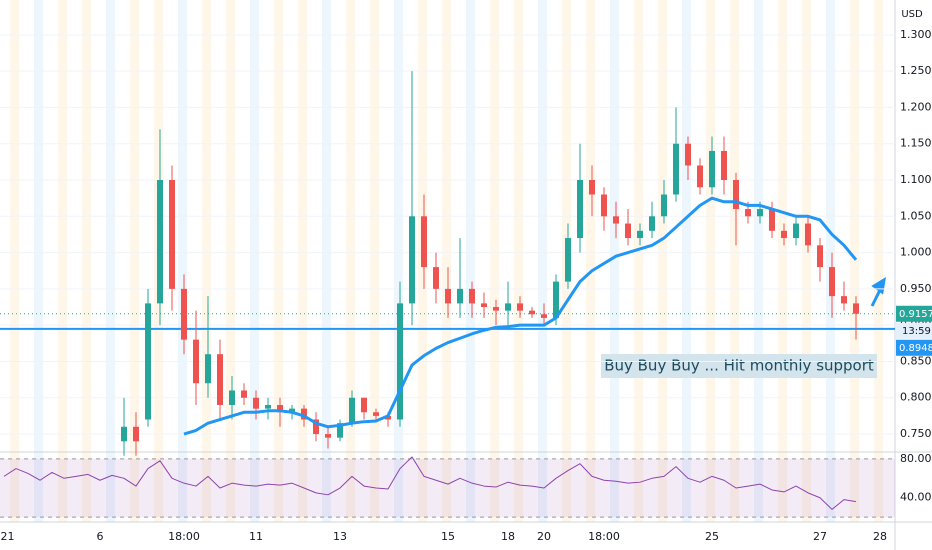 The height and width of the screenshot is (550, 932). Describe the element at coordinates (820, 536) in the screenshot. I see `x-tick-label: 27` at that location.